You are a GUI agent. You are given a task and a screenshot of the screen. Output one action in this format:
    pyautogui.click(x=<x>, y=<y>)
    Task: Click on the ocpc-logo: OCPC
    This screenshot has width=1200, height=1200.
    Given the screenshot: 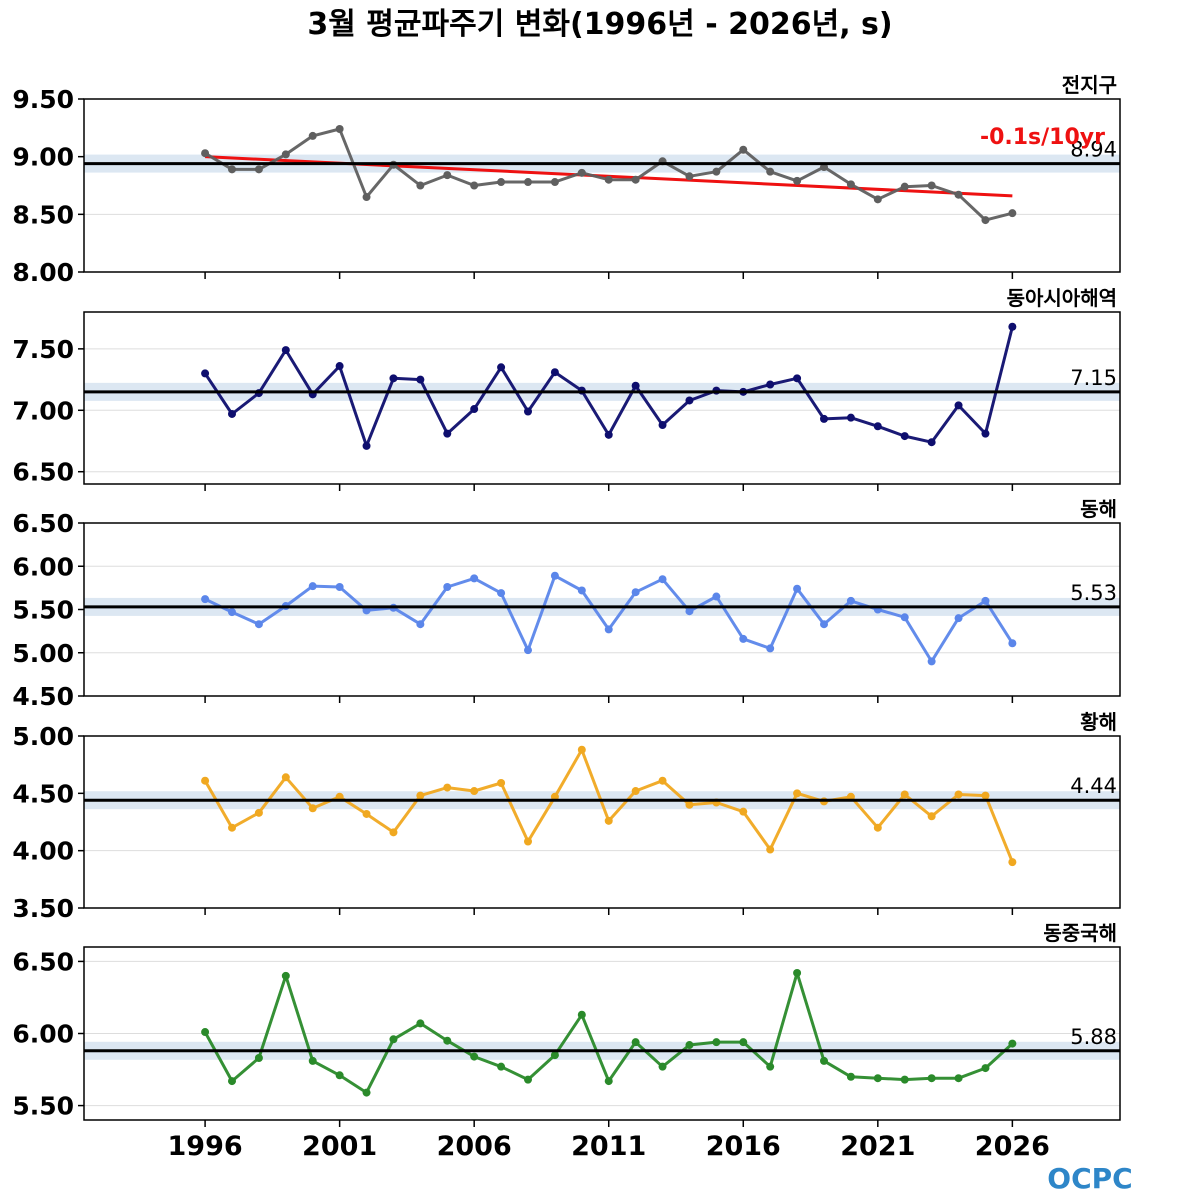 What is the action you would take?
    pyautogui.click(x=1089, y=1178)
    